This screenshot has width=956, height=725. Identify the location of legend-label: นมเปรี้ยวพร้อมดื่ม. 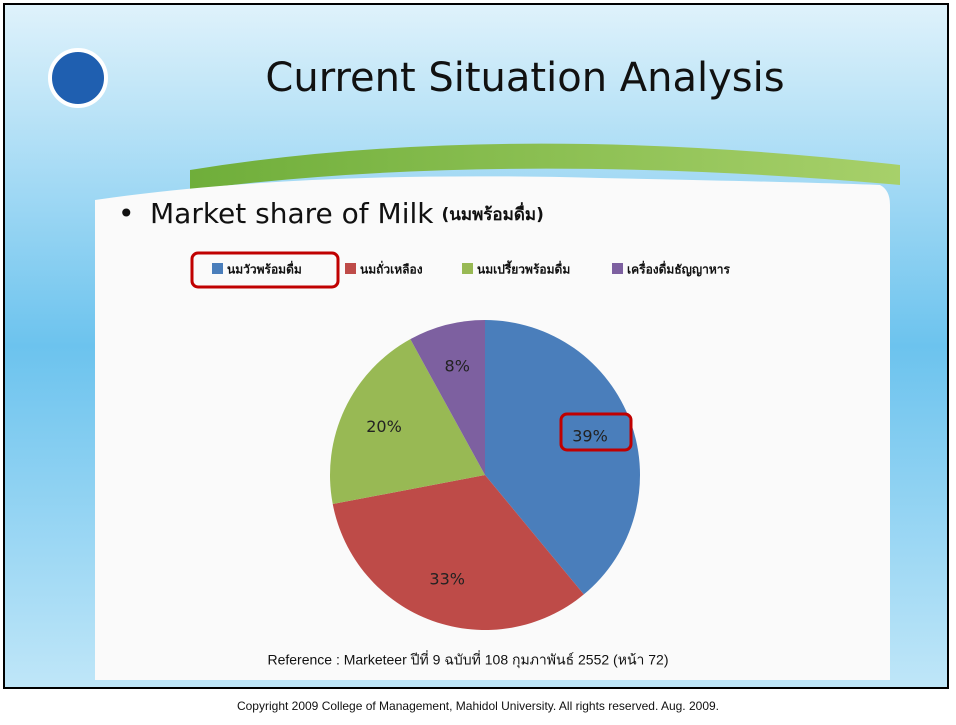
(523, 268).